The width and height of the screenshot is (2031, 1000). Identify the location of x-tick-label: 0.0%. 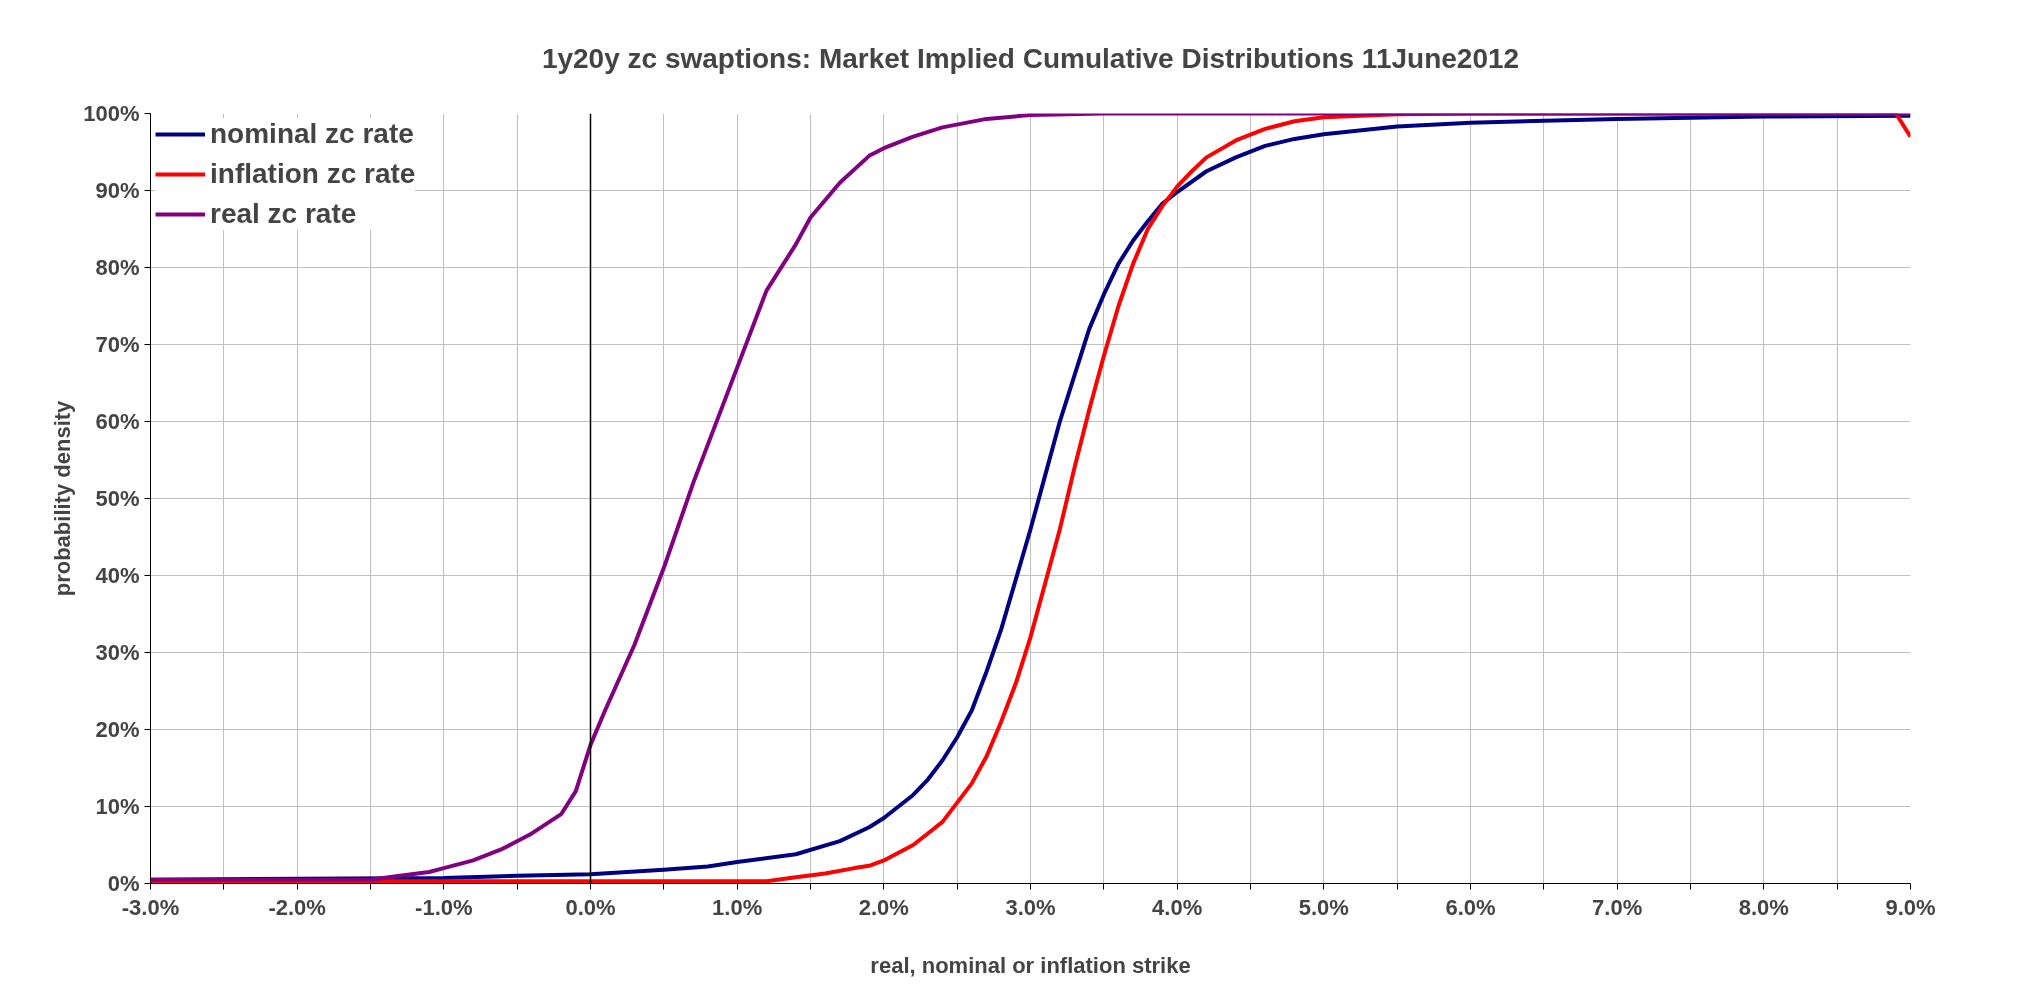
(590, 907).